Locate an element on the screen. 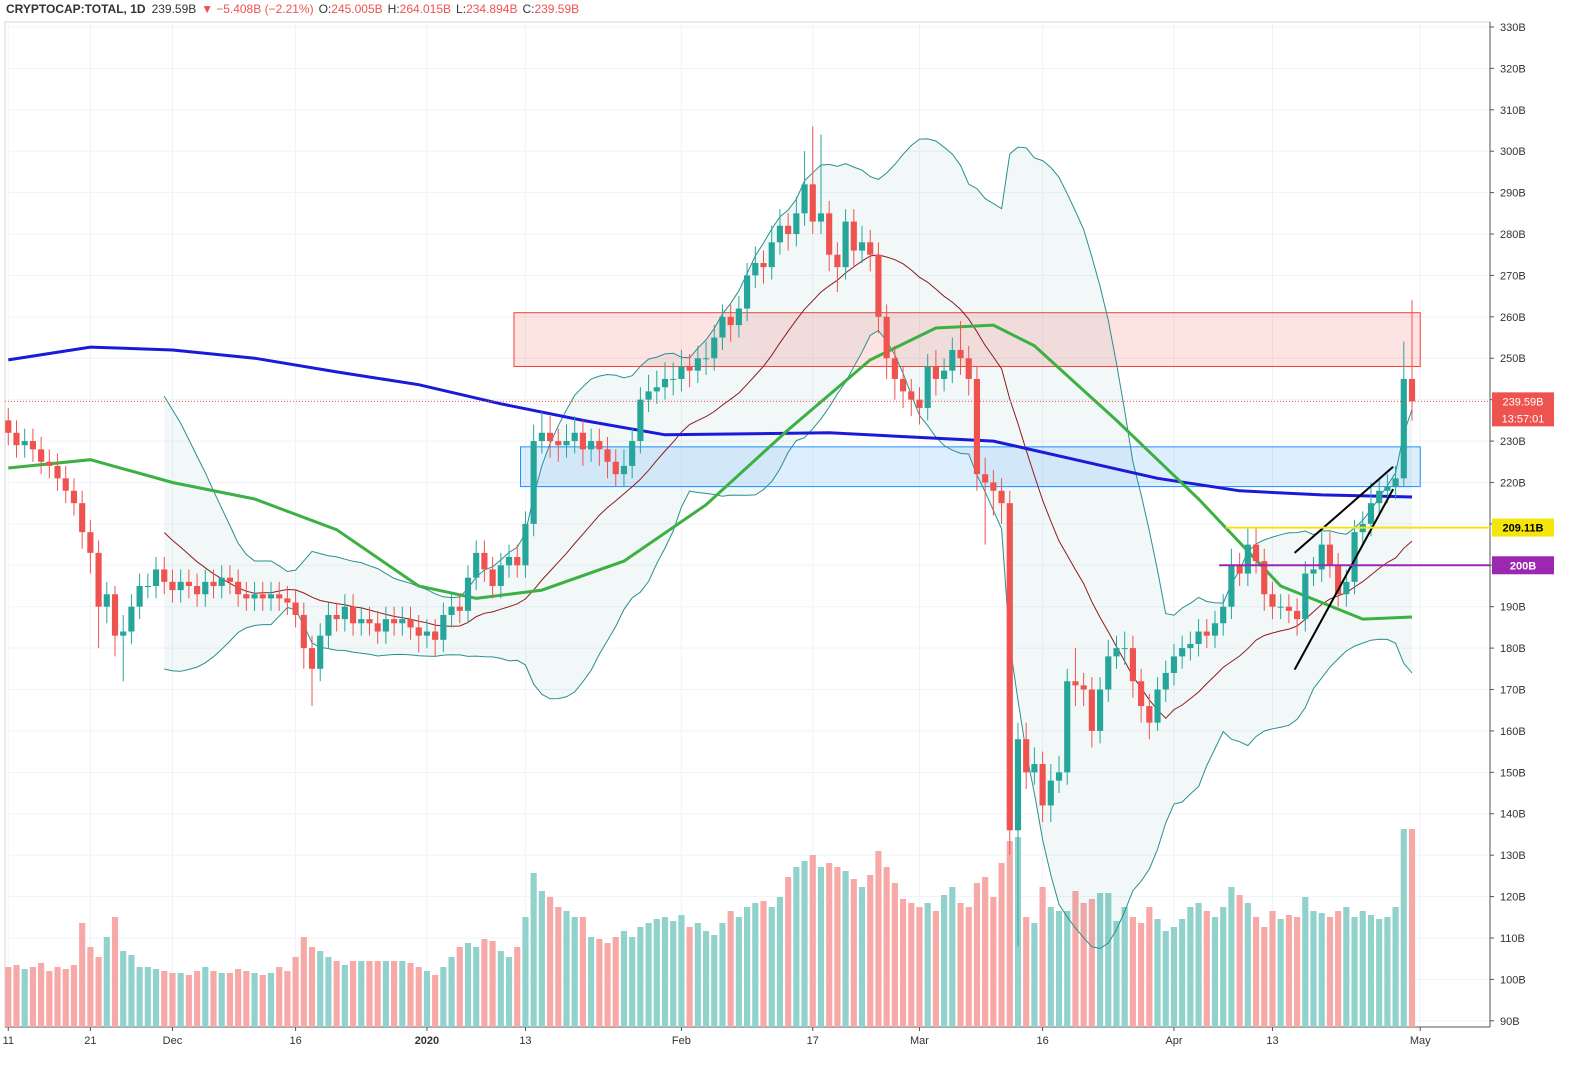 Image resolution: width=1594 pixels, height=1081 pixels. x-tick-label: Dec is located at coordinates (173, 1041).